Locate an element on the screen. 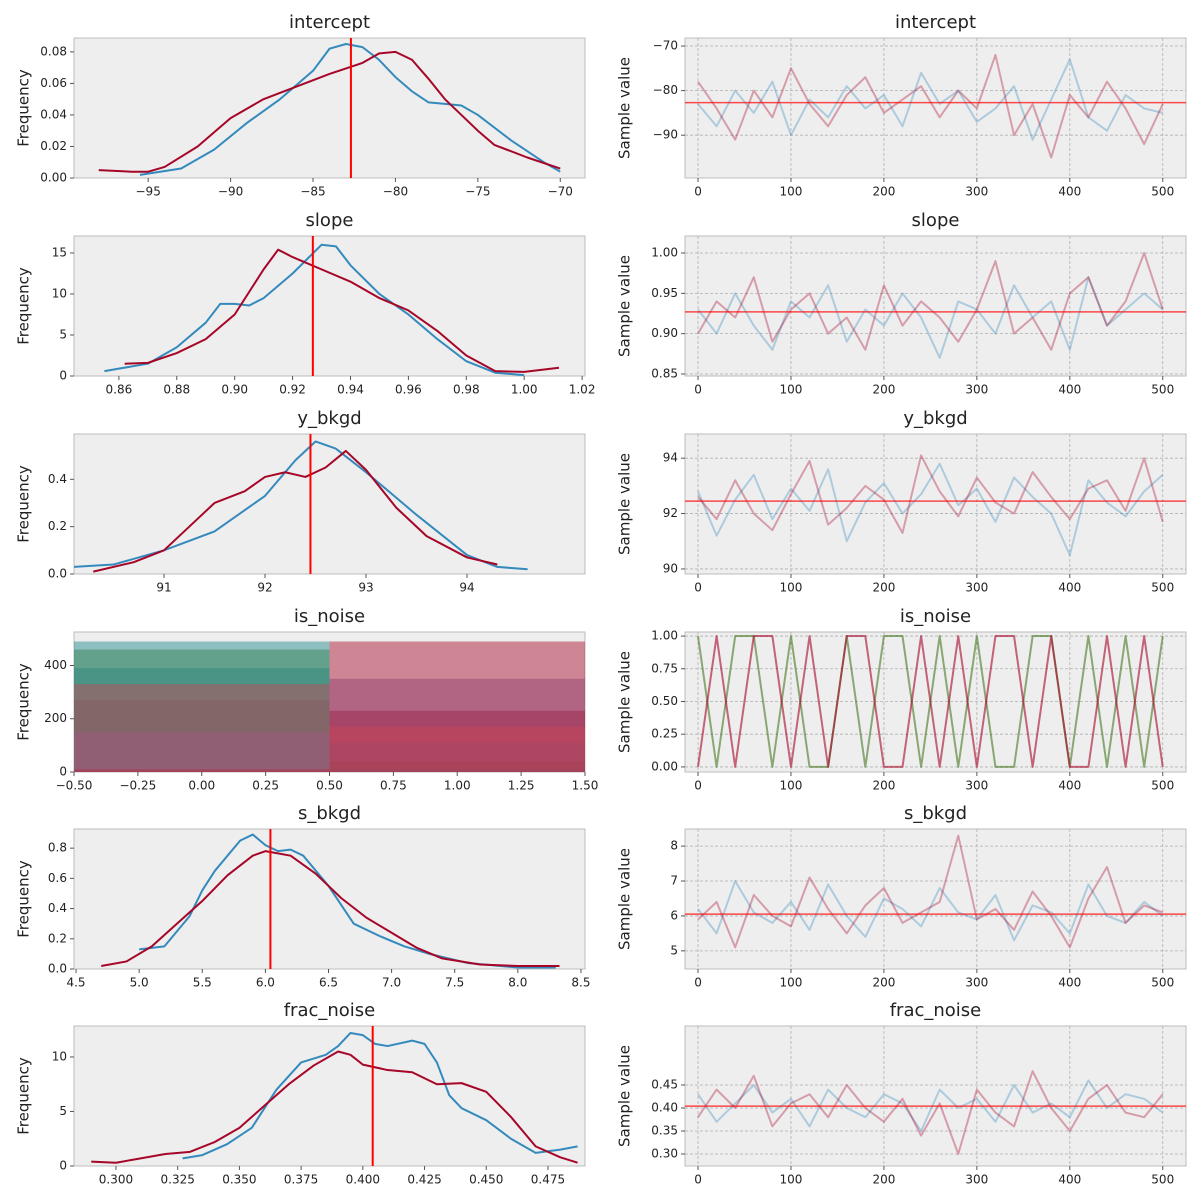 This screenshot has height=1200, width=1200. y-tick-label: 0.95 is located at coordinates (664, 293).